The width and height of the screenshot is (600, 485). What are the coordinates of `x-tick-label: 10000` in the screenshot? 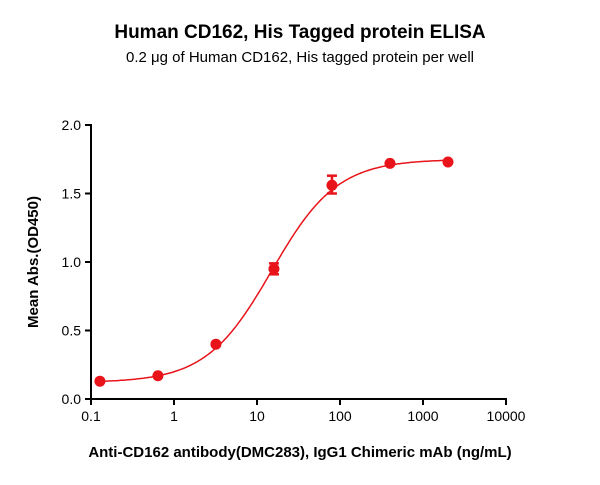 It's located at (506, 416).